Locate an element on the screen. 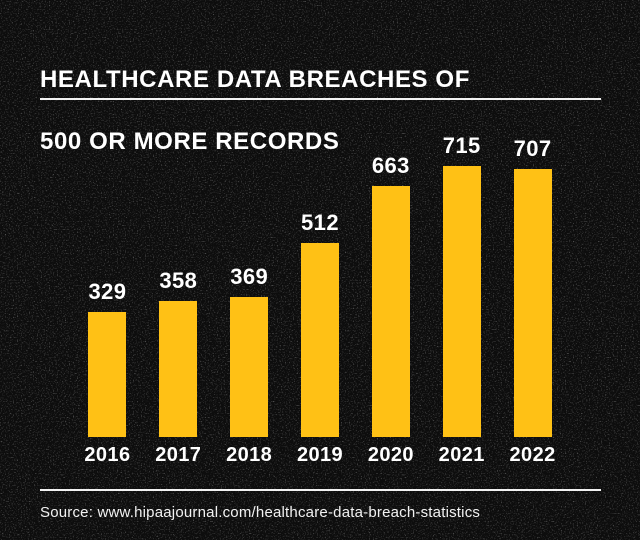 This screenshot has width=640, height=540. bar-value-label: 512 is located at coordinates (320, 222).